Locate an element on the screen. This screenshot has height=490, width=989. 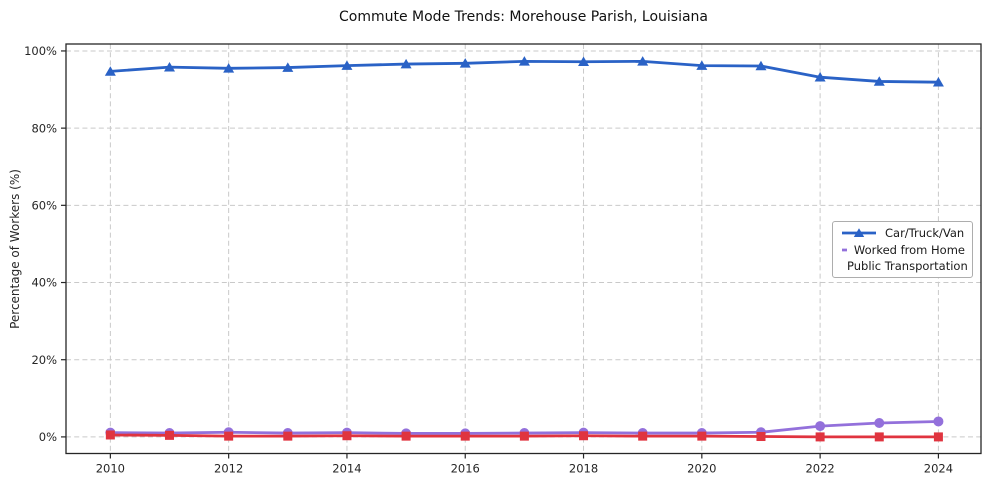
x-tick-label: 2010 is located at coordinates (110, 469).